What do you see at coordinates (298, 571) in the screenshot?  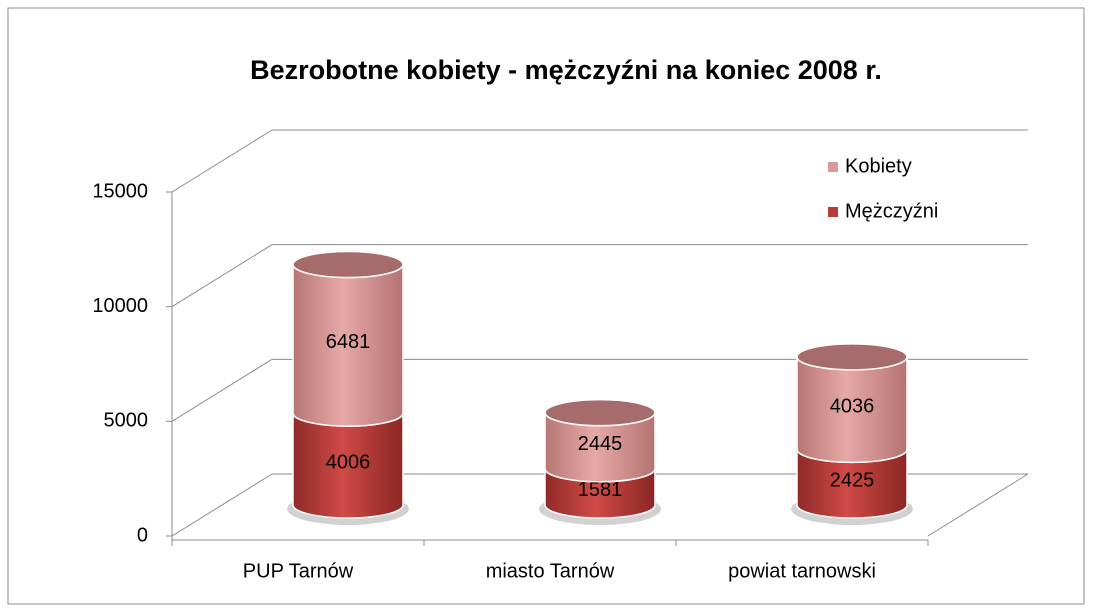 I see `x-tick-label: PUP Tarnów` at bounding box center [298, 571].